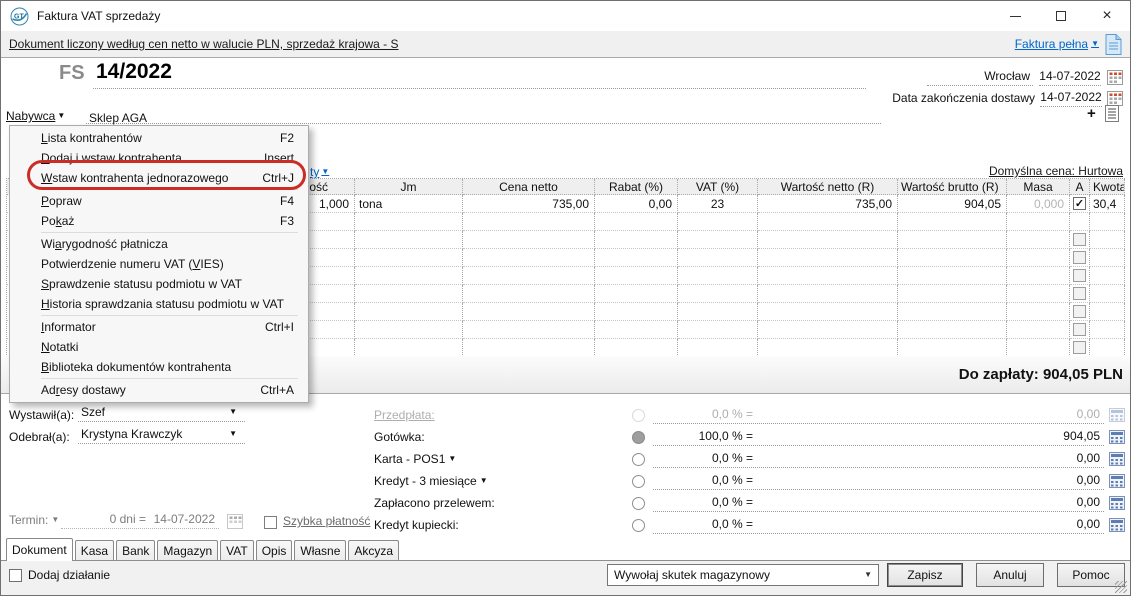 The image size is (1131, 596). I want to click on term-trigger: Termin: ▼, so click(35, 521).